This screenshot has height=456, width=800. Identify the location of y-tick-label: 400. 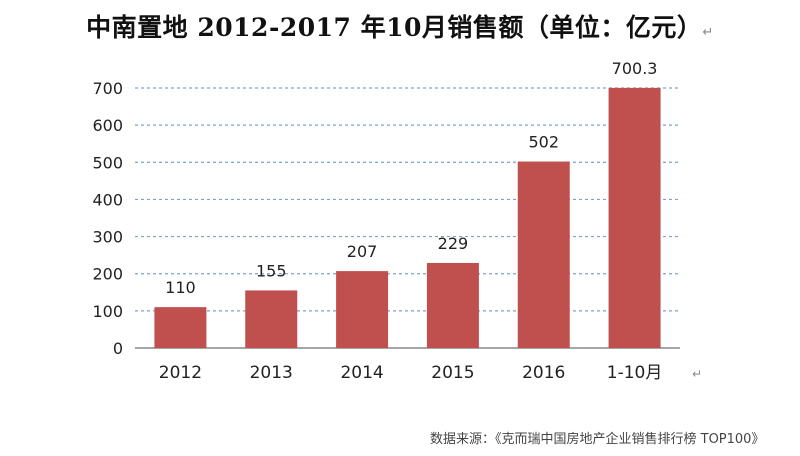
(107, 199).